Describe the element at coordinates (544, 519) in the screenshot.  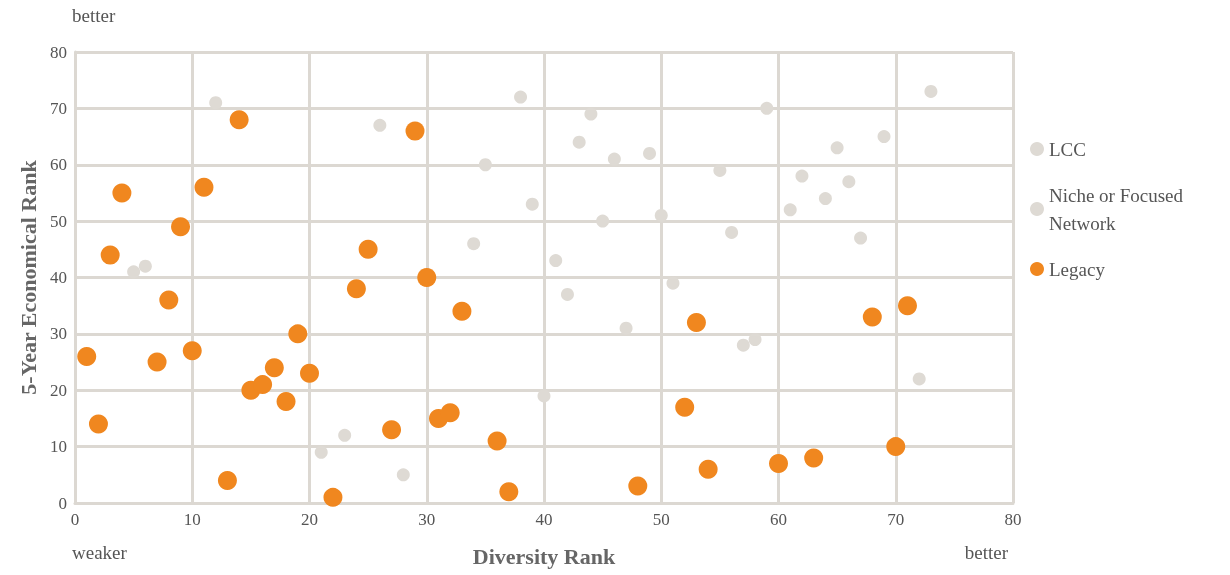
I see `x-tick-label: 40` at that location.